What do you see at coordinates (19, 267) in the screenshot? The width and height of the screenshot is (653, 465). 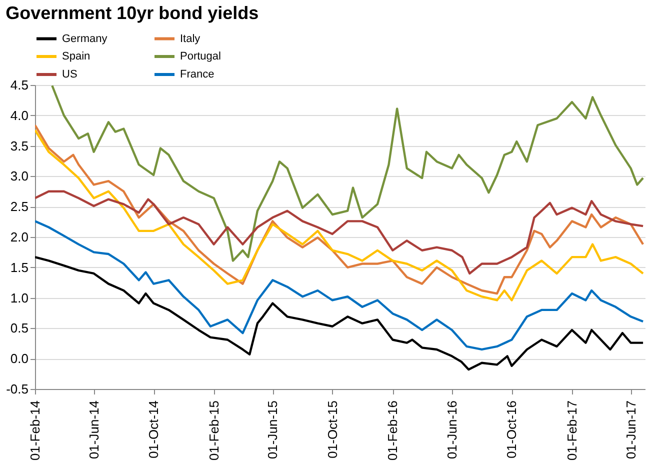 I see `y-tick-label: 1.5` at bounding box center [19, 267].